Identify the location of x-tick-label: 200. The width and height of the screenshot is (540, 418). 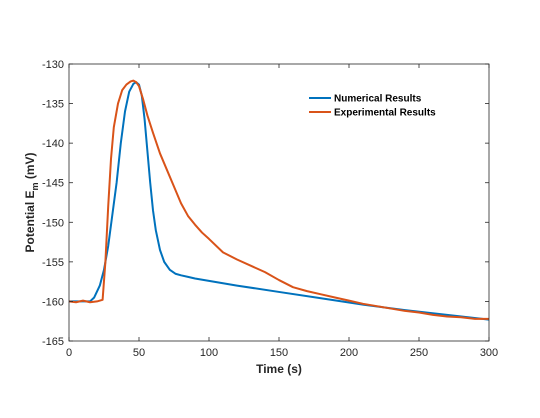
(349, 353).